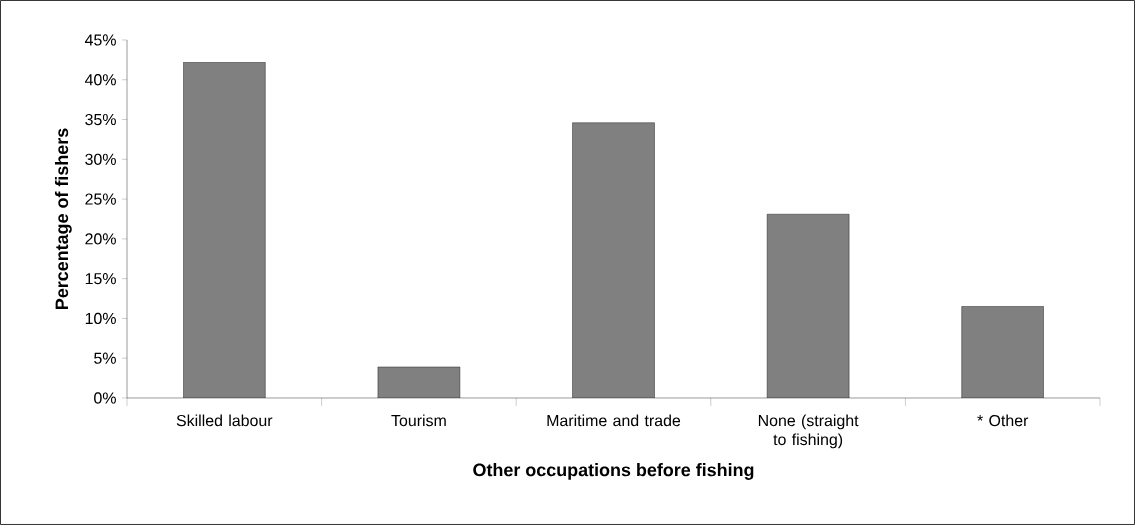 Image resolution: width=1135 pixels, height=525 pixels. Describe the element at coordinates (100, 199) in the screenshot. I see `y-tick-label: 25%` at that location.